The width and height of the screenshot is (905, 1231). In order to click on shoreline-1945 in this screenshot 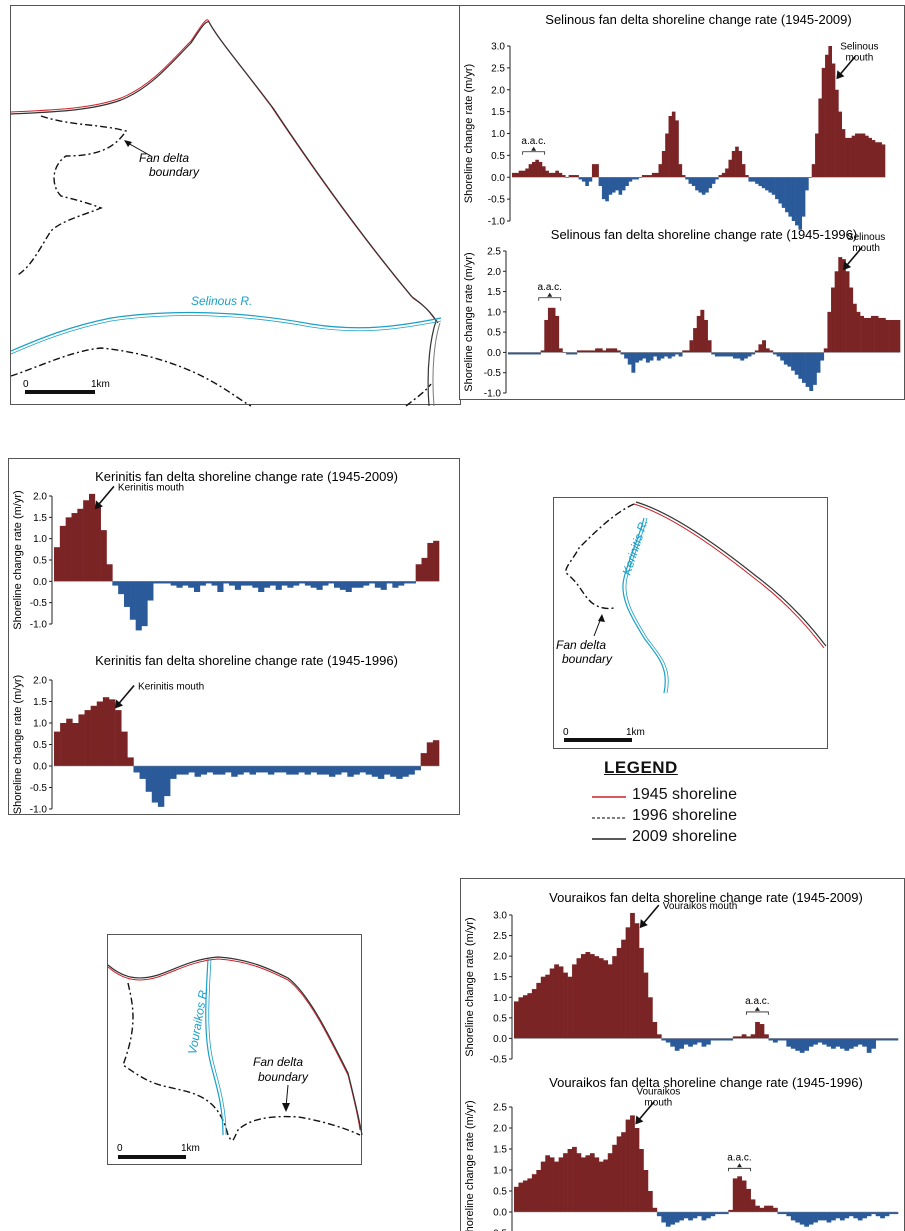, I will do `click(729, 576)`.